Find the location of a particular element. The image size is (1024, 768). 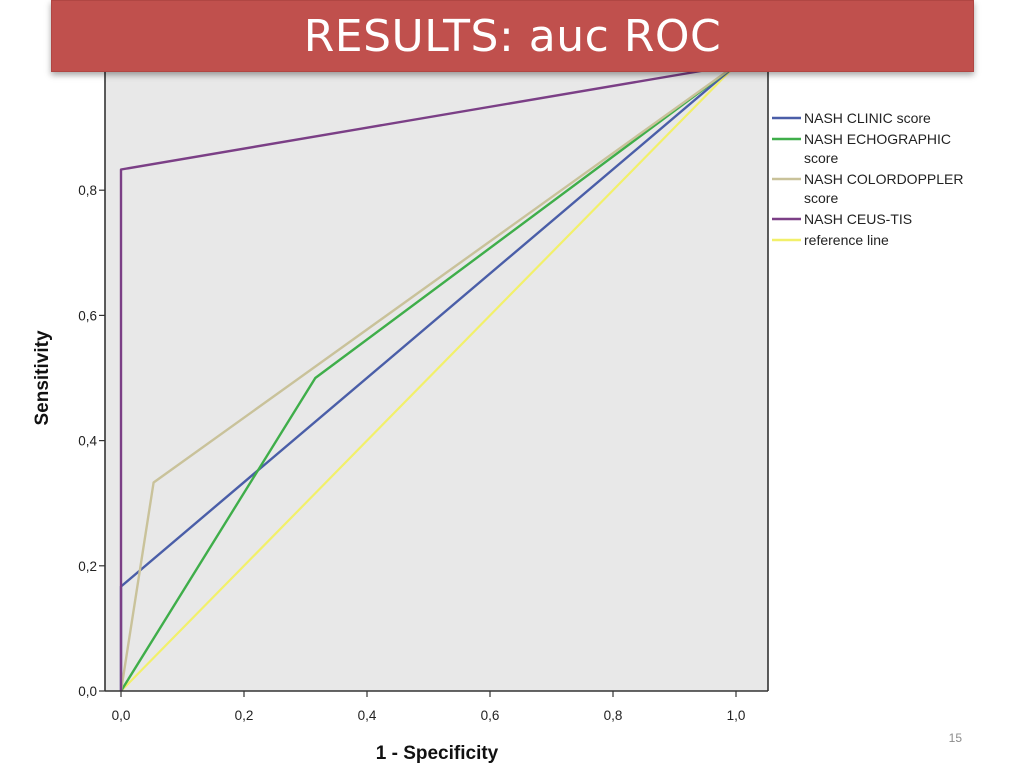

title-banner: RESULTS: auc ROC is located at coordinates (512, 36).